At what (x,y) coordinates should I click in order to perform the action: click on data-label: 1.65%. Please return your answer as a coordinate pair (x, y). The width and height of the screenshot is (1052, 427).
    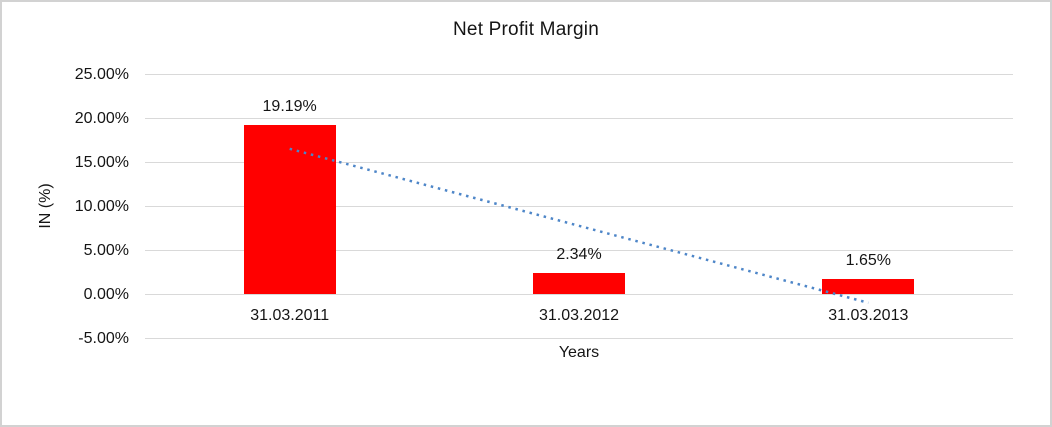
    Looking at the image, I should click on (868, 261).